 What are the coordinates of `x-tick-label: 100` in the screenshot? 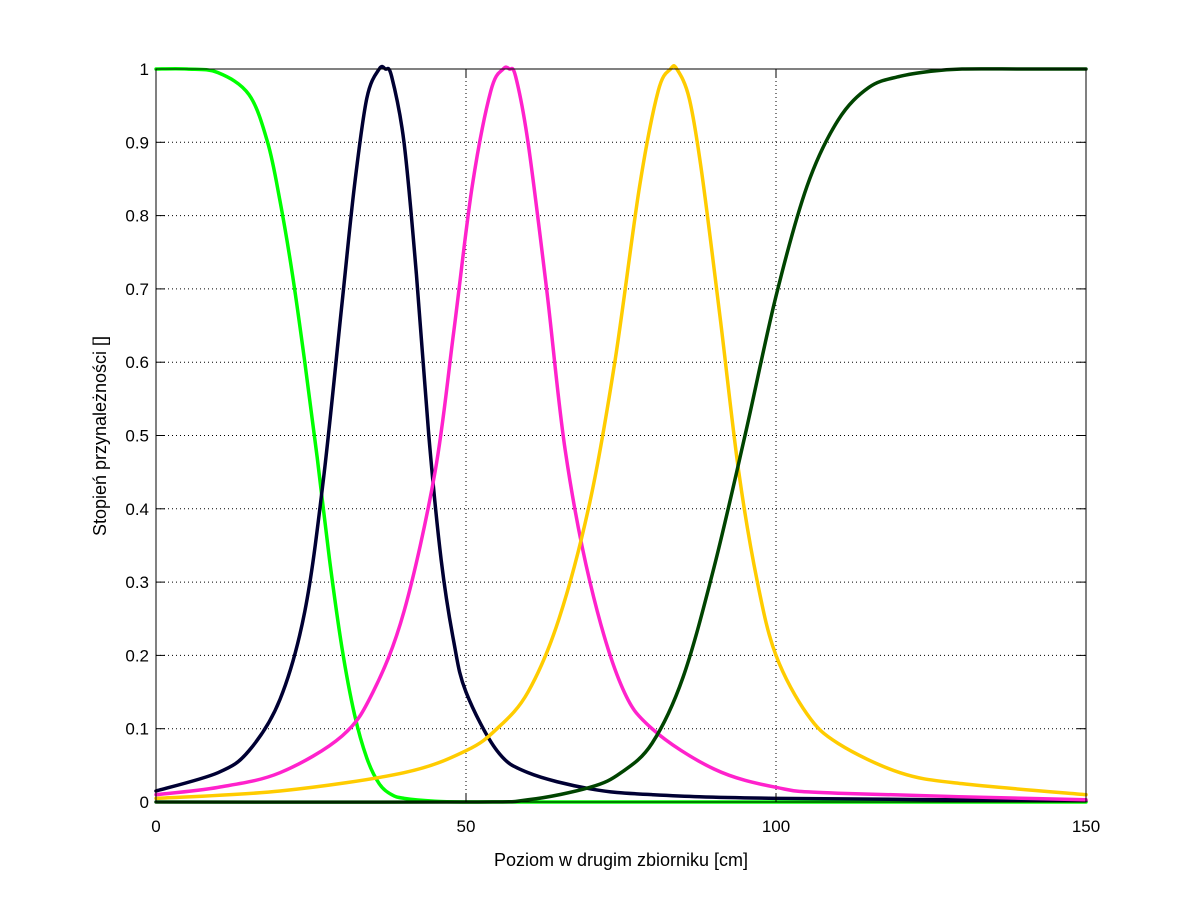 It's located at (776, 826).